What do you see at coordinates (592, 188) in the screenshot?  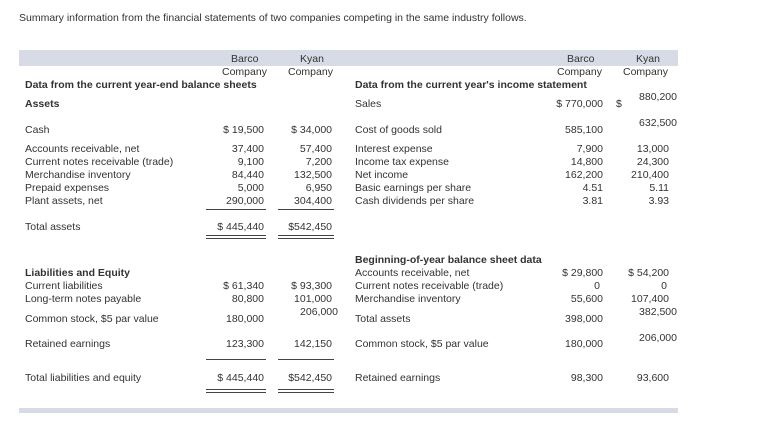 I see `eps-barco: 4.51` at bounding box center [592, 188].